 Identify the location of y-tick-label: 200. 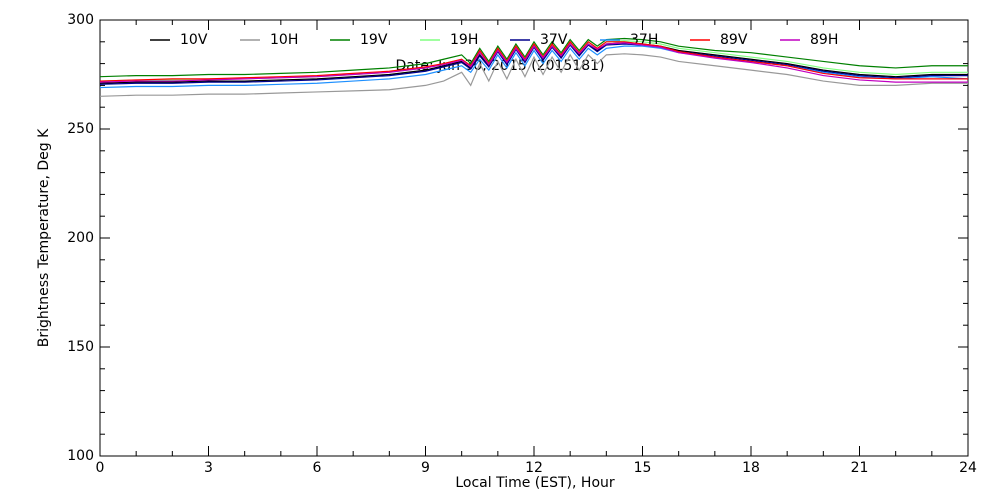
(80, 238).